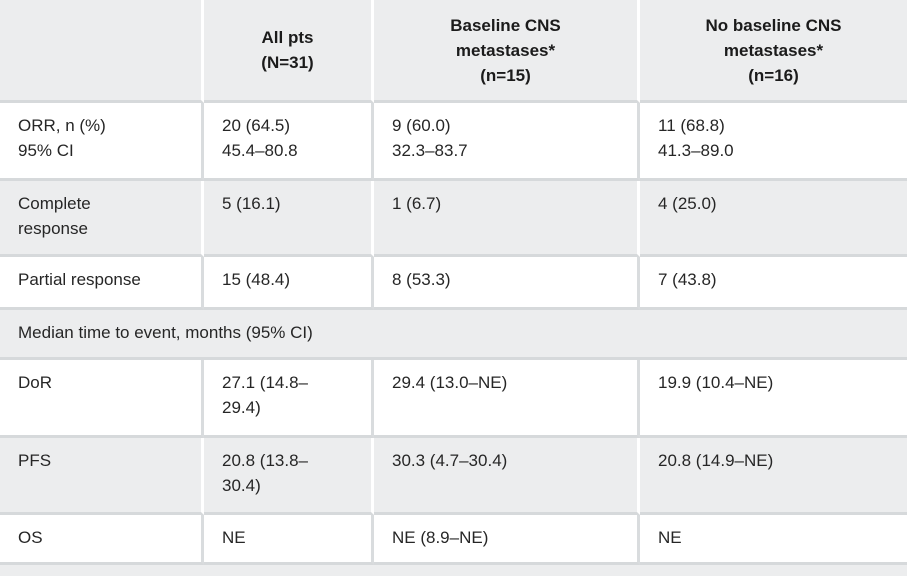  I want to click on cell-value: 4 (25.0), so click(773, 219).